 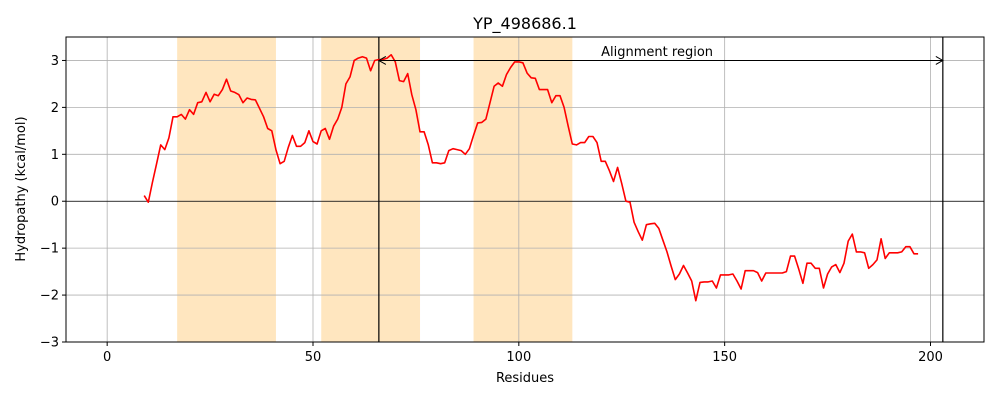 What do you see at coordinates (382, 60) in the screenshot?
I see `alignment-arrow-left-head` at bounding box center [382, 60].